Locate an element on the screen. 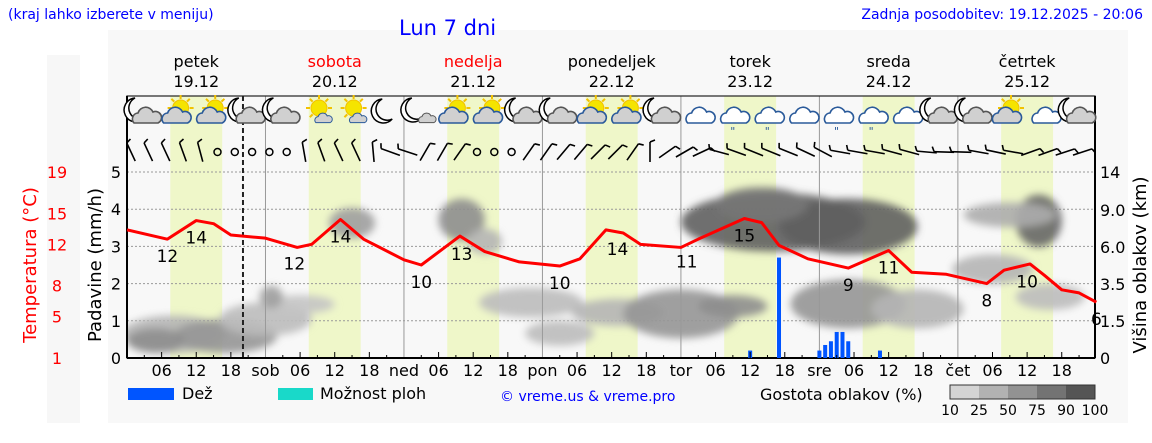 This screenshot has width=1152, height=443. day-header: ponedeljek 22.12 is located at coordinates (612, 72).